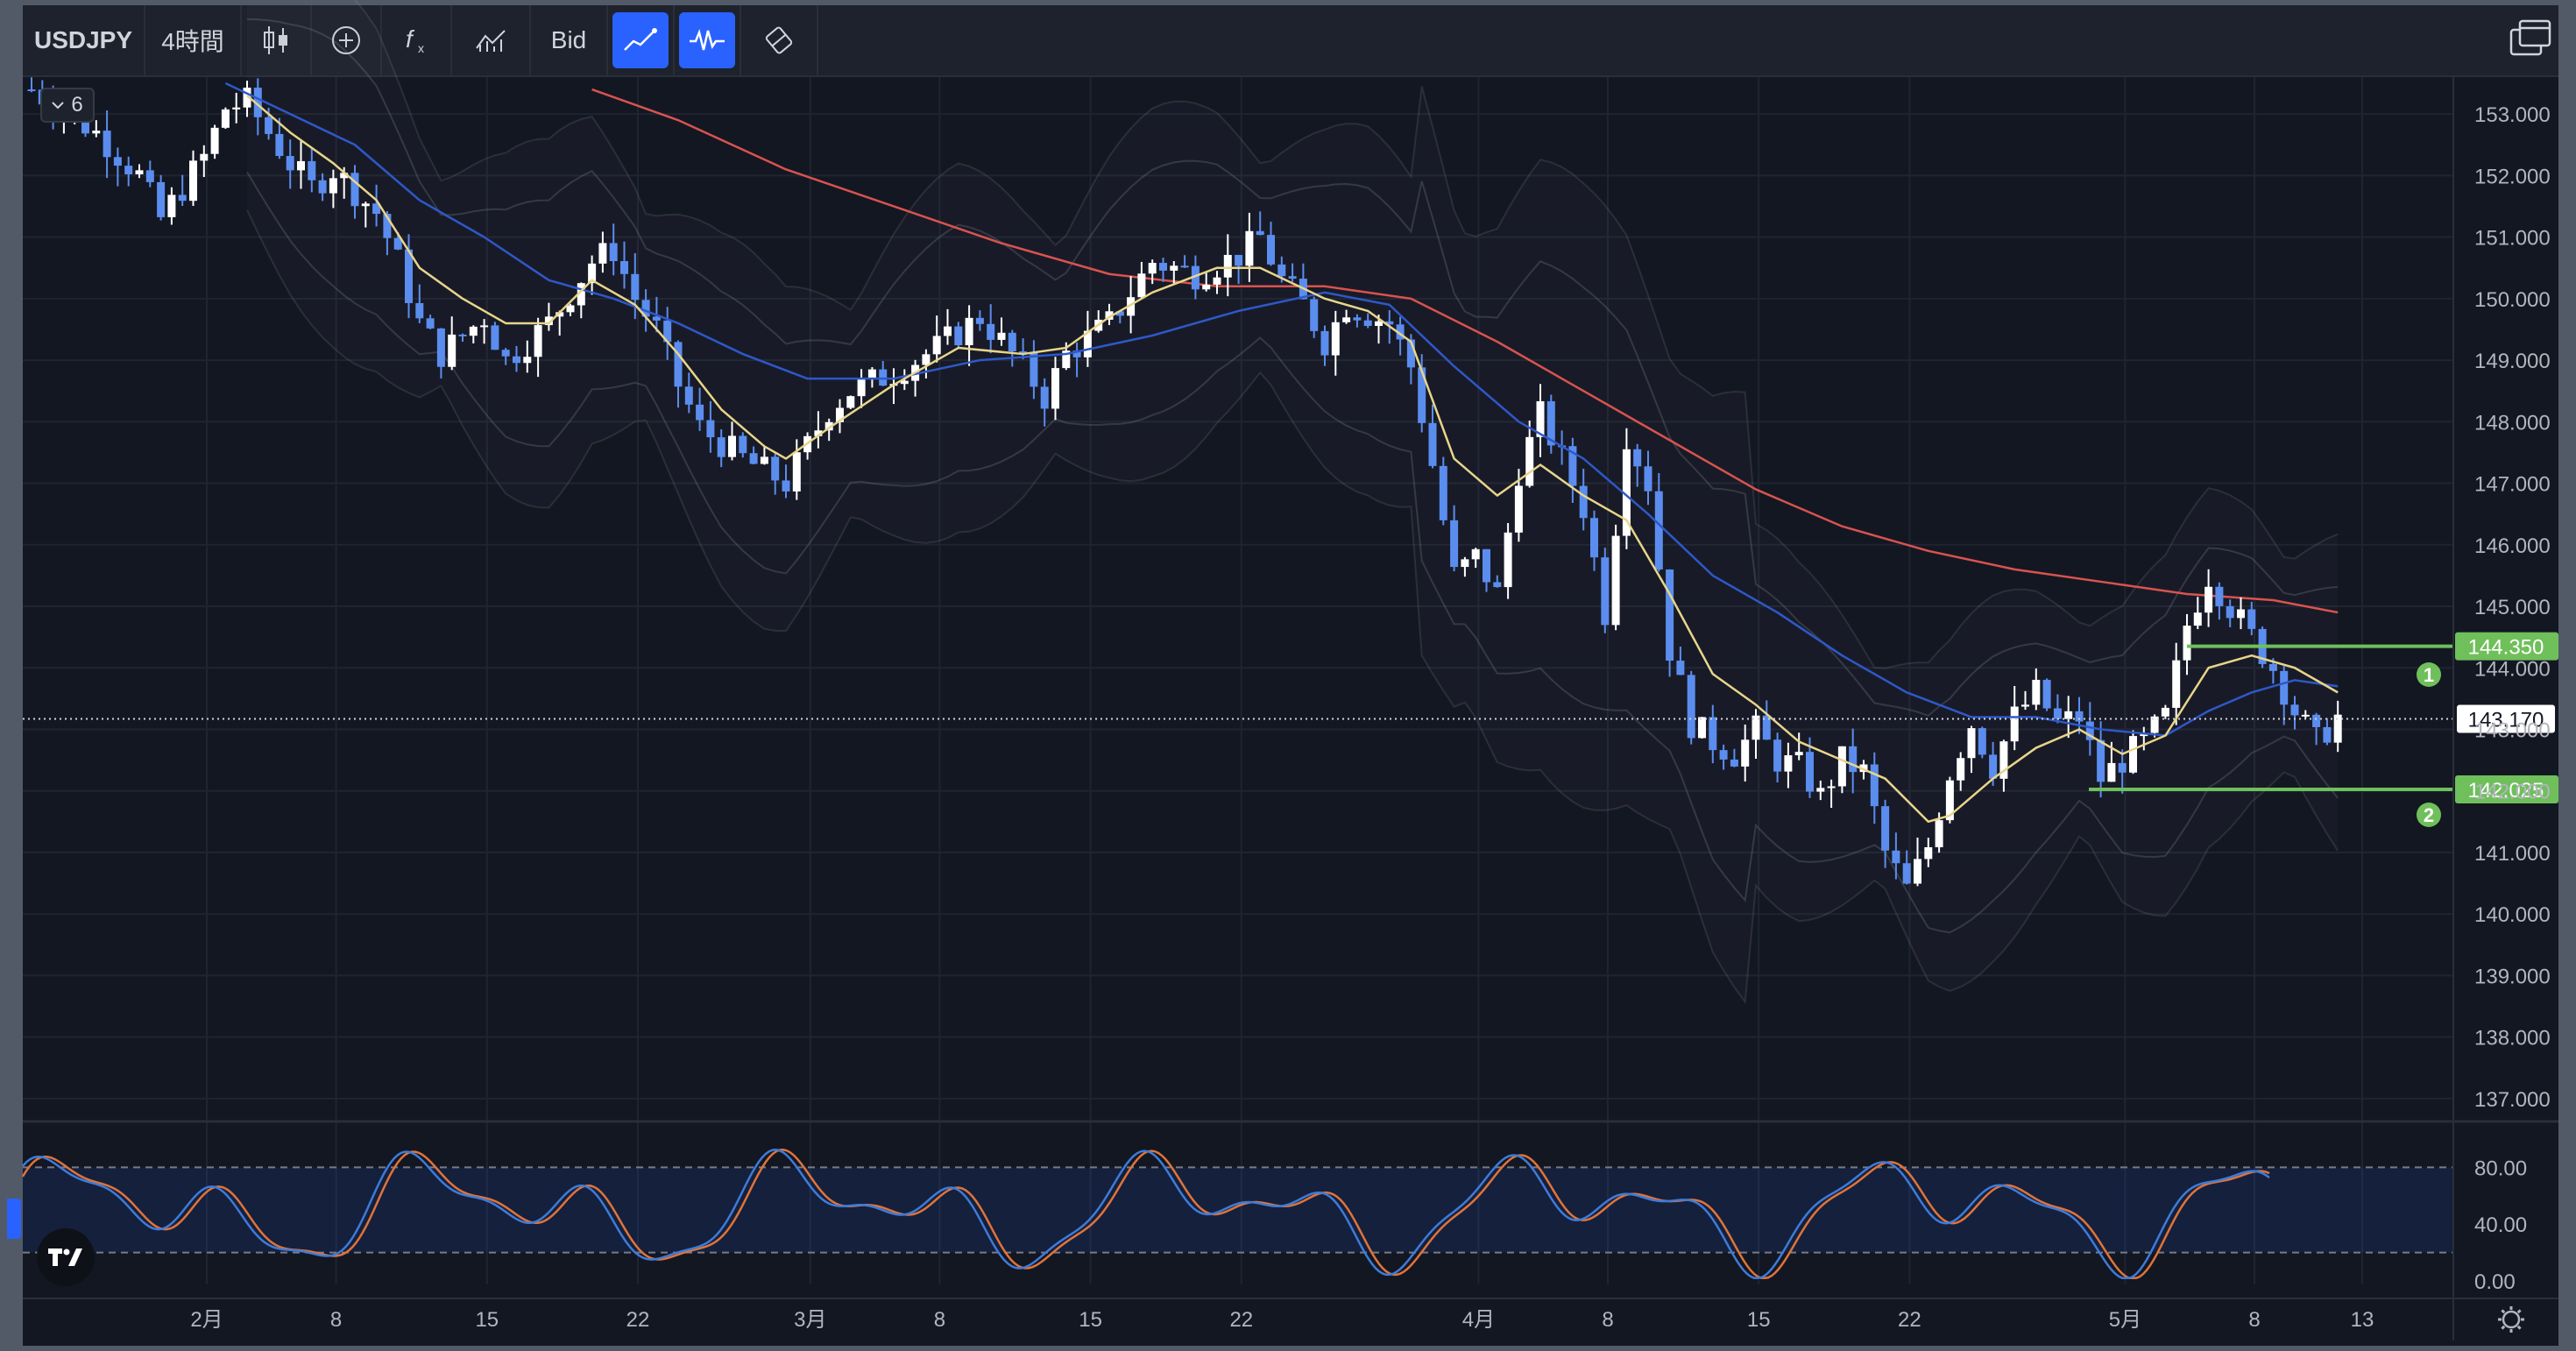 Image resolution: width=2576 pixels, height=1351 pixels. I want to click on time-axis-label: 4月, so click(1478, 1320).